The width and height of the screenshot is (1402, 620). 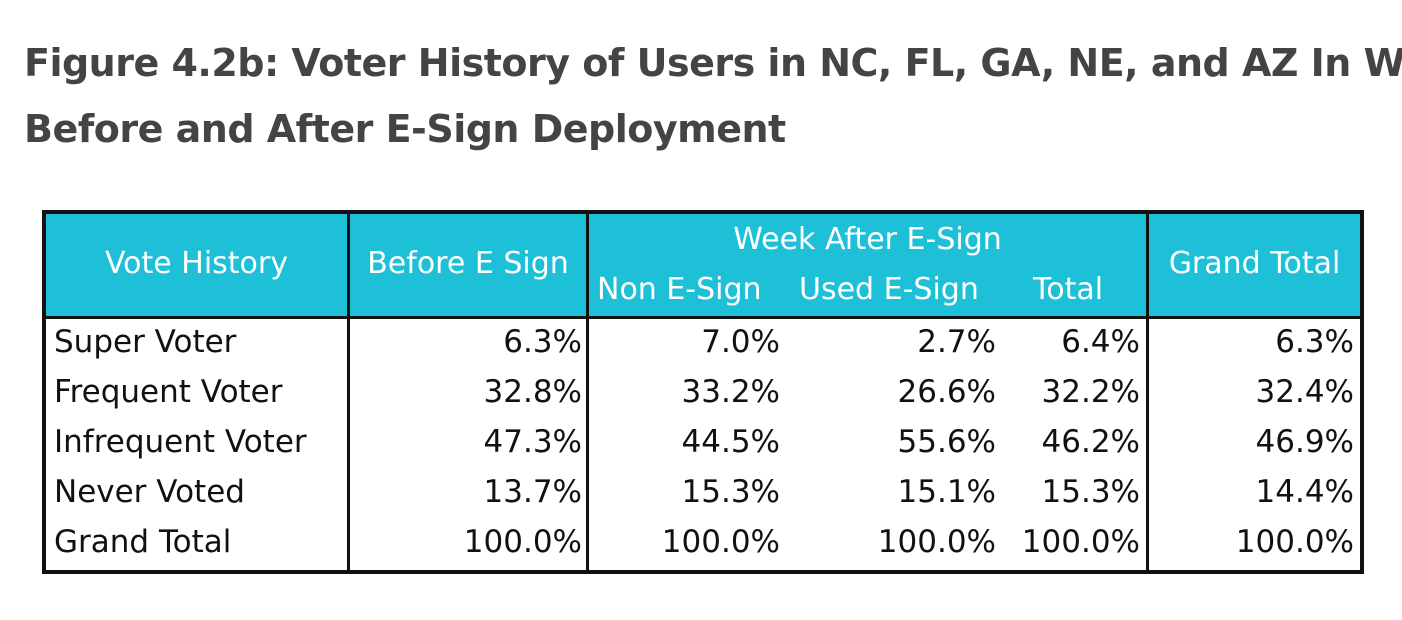 What do you see at coordinates (1304, 492) in the screenshot?
I see `cell-grand-total: 14.4%` at bounding box center [1304, 492].